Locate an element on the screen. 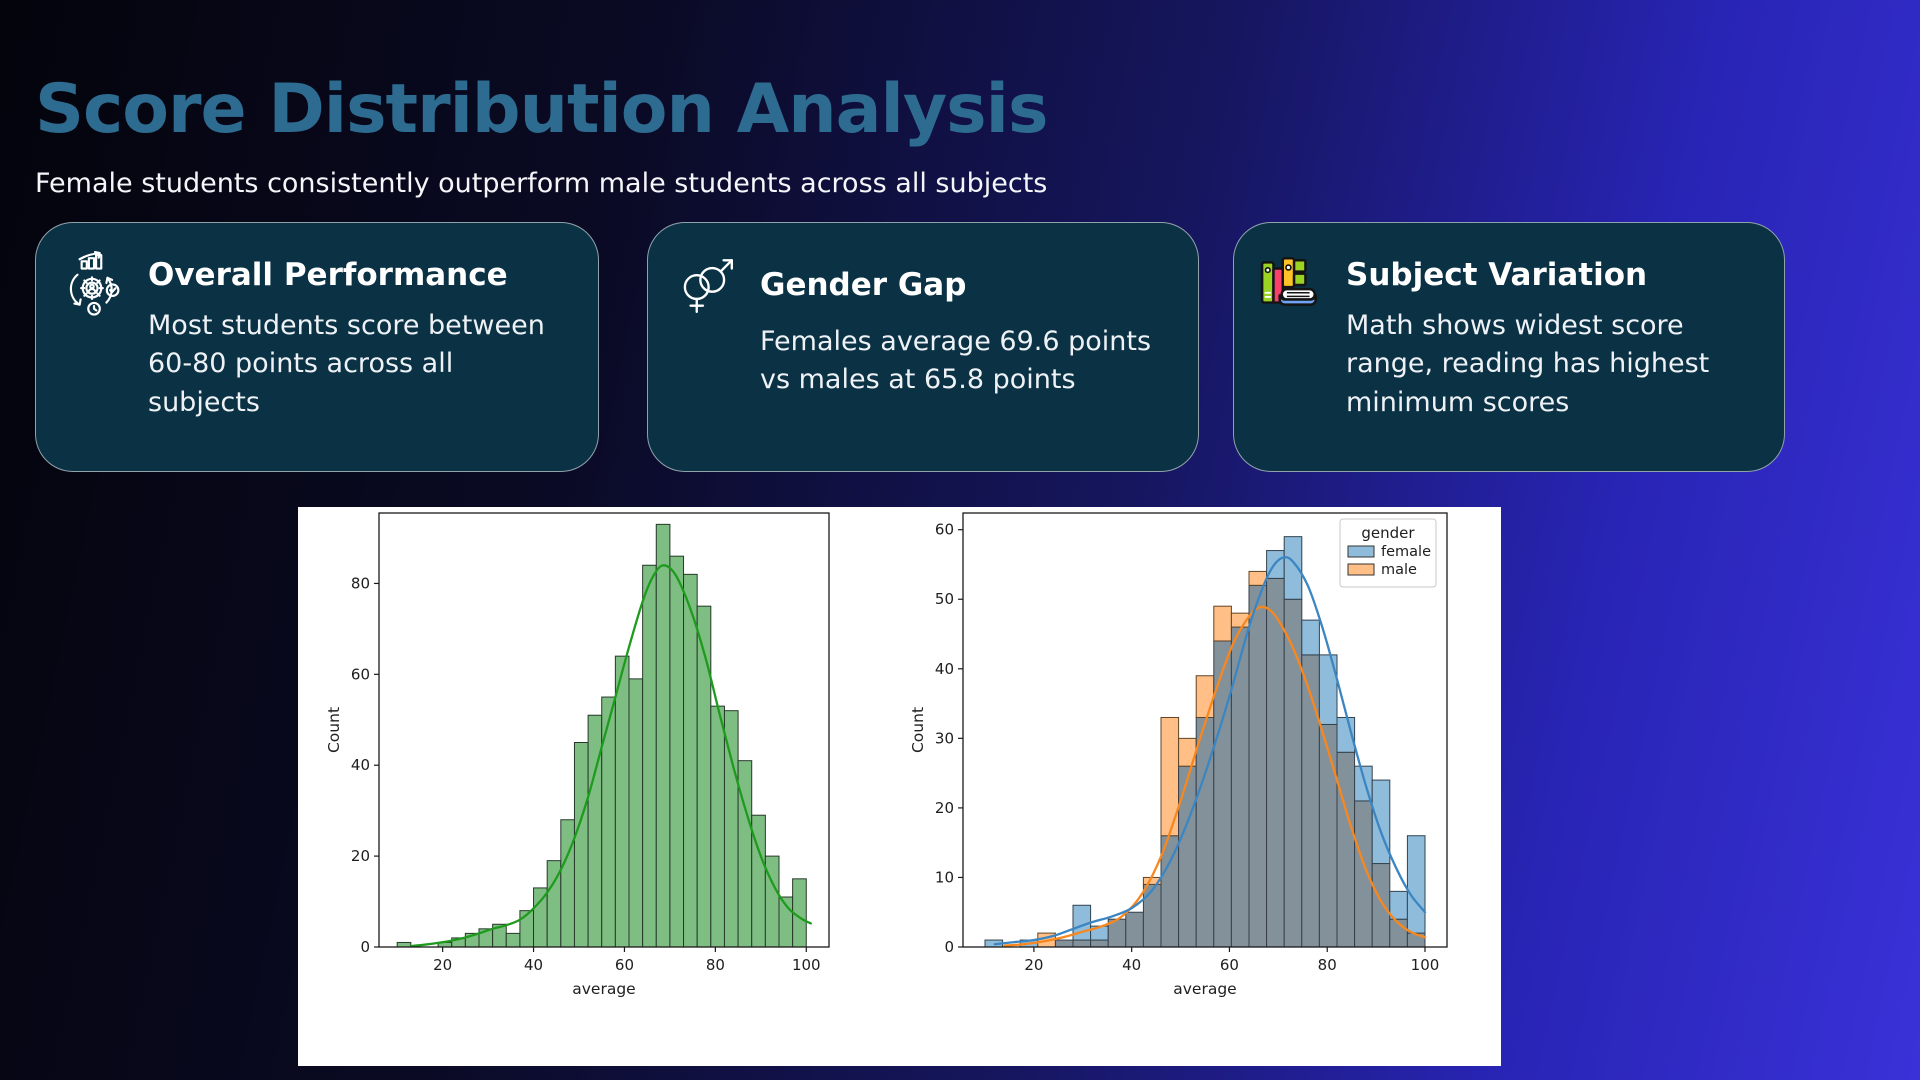 The width and height of the screenshot is (1920, 1080). y-tick-label: 10 is located at coordinates (944, 877).